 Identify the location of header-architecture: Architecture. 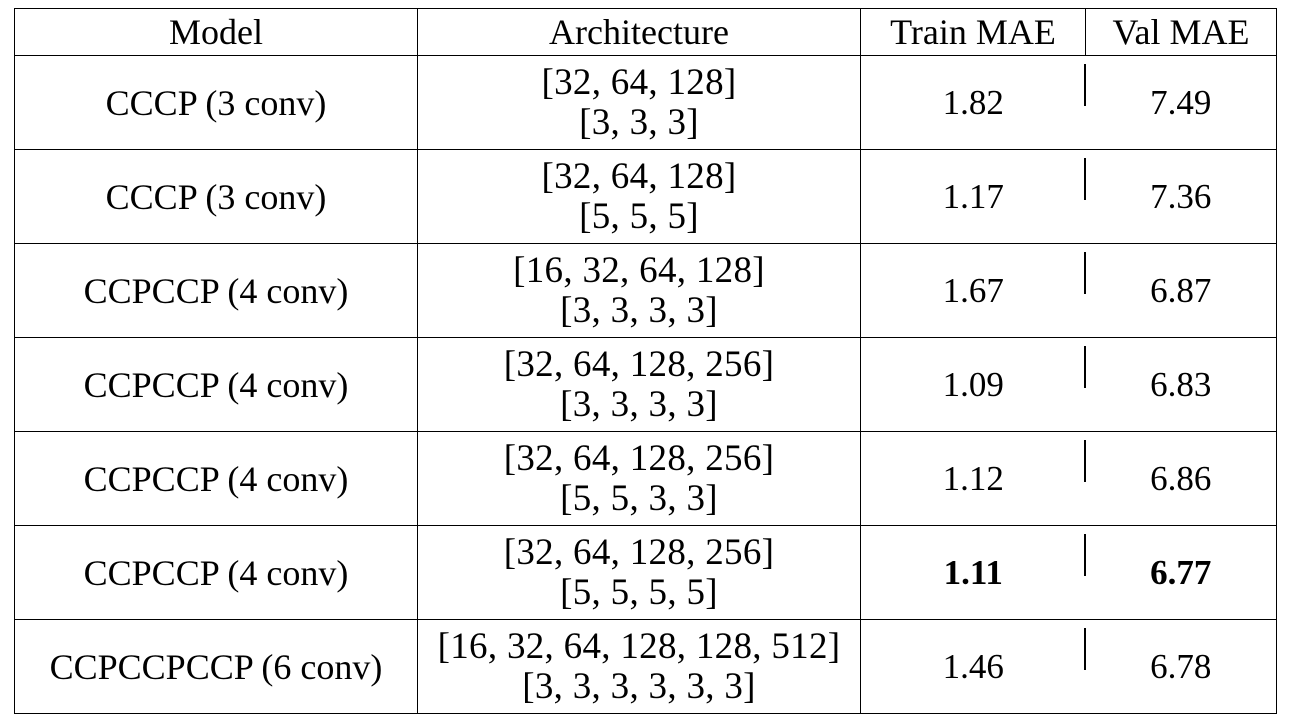
(639, 32).